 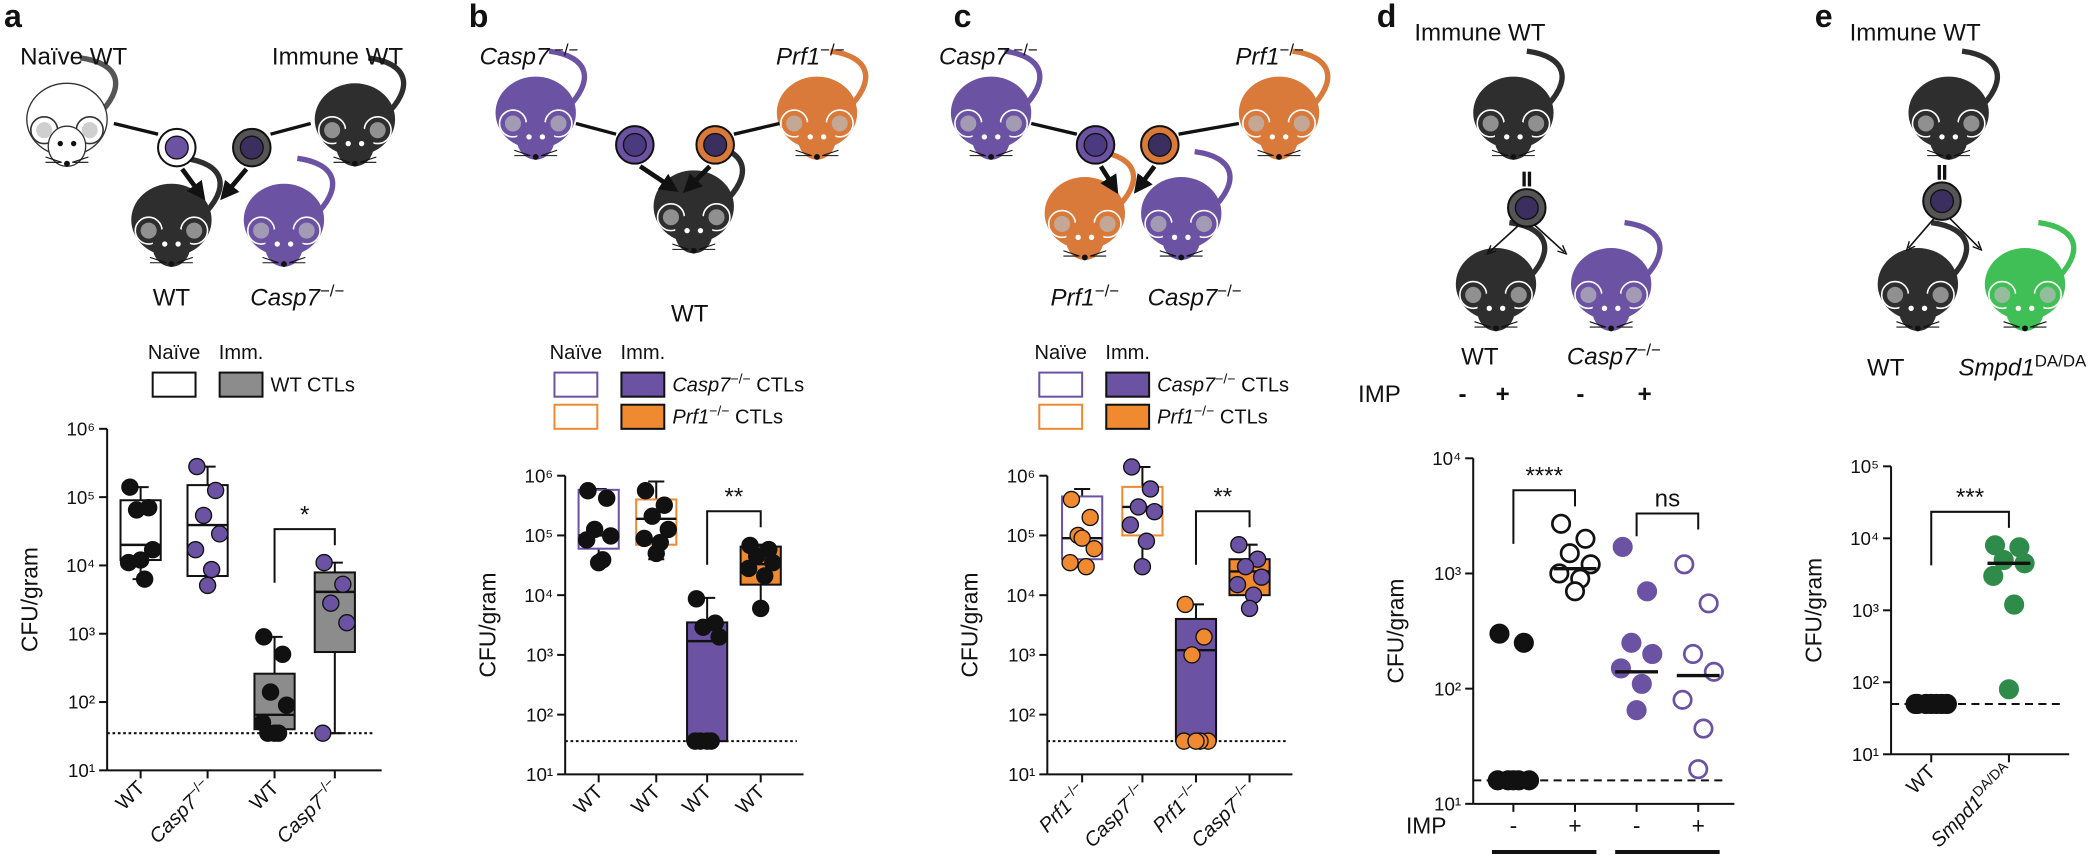 What do you see at coordinates (1107, 290) in the screenshot?
I see `superscript: −/−` at bounding box center [1107, 290].